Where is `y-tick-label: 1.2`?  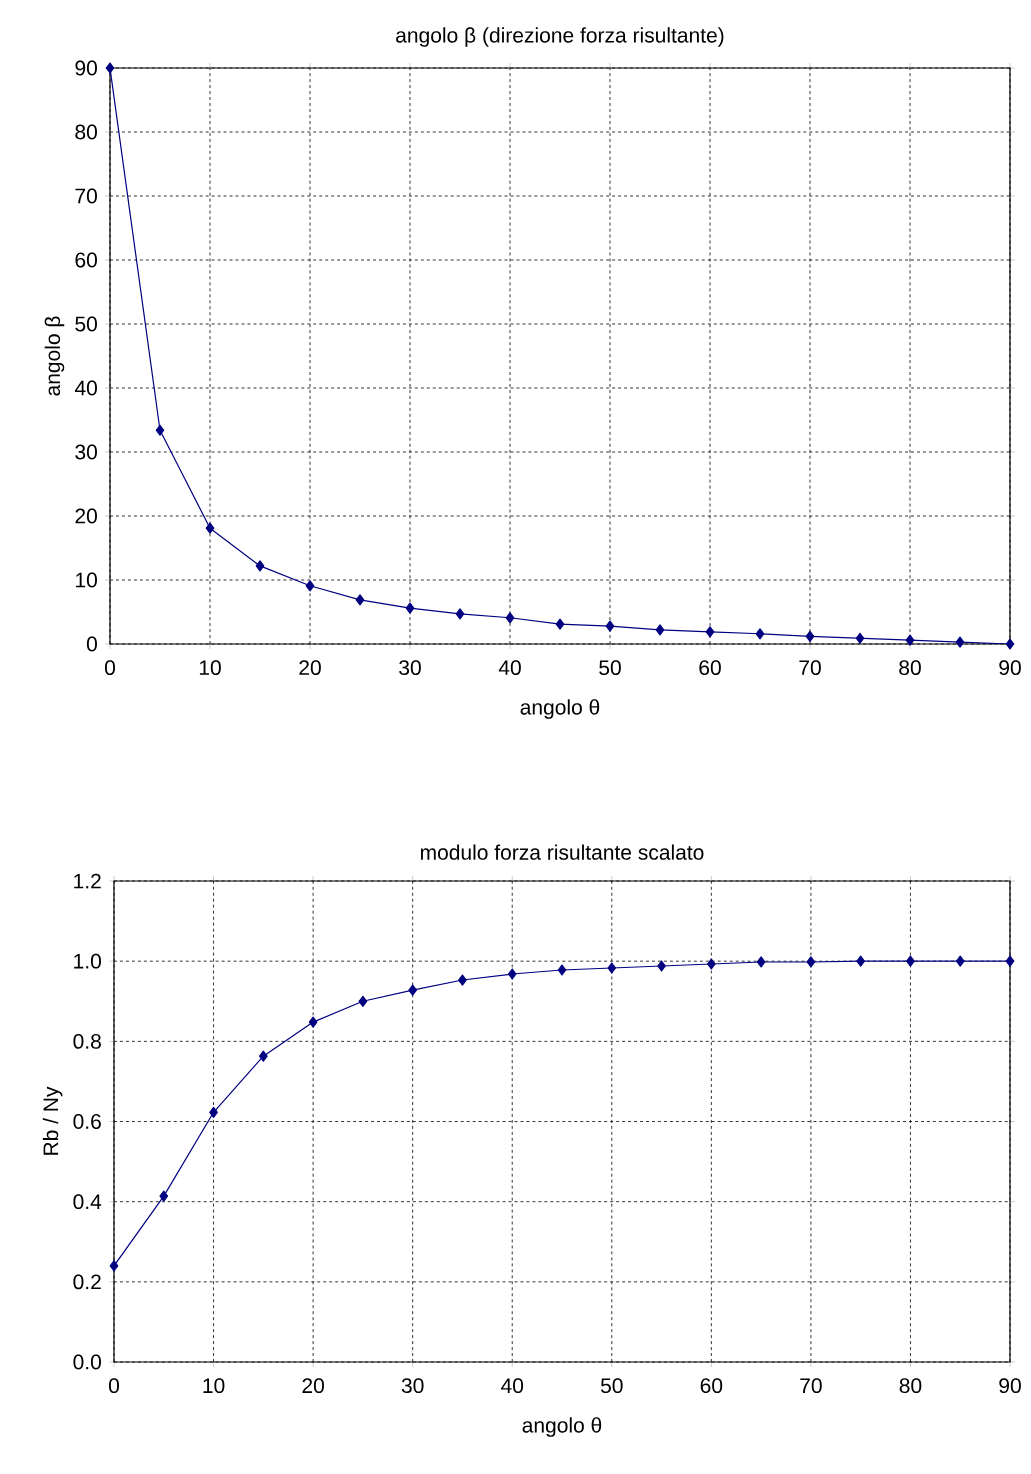 y-tick-label: 1.2 is located at coordinates (87, 881).